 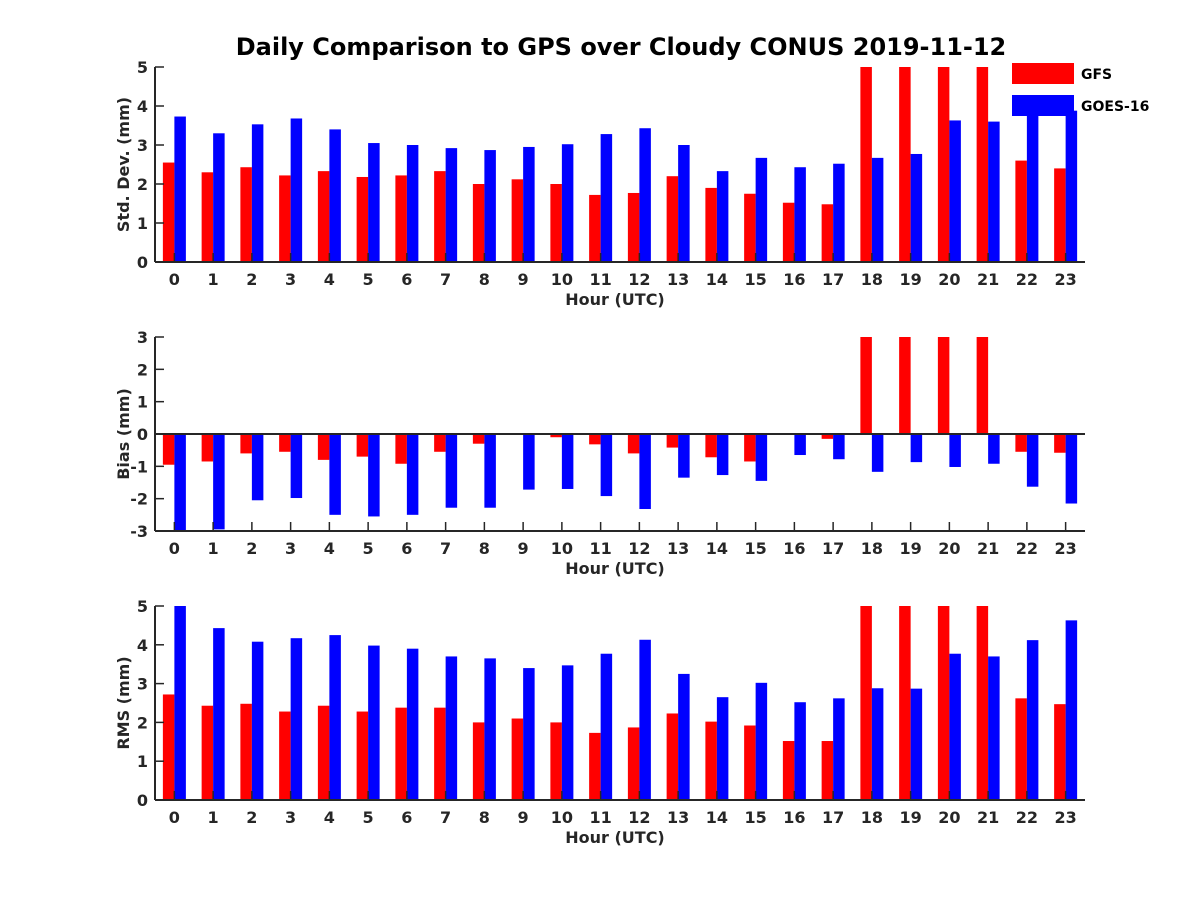 I want to click on y-tick-label: -3, so click(x=139, y=531).